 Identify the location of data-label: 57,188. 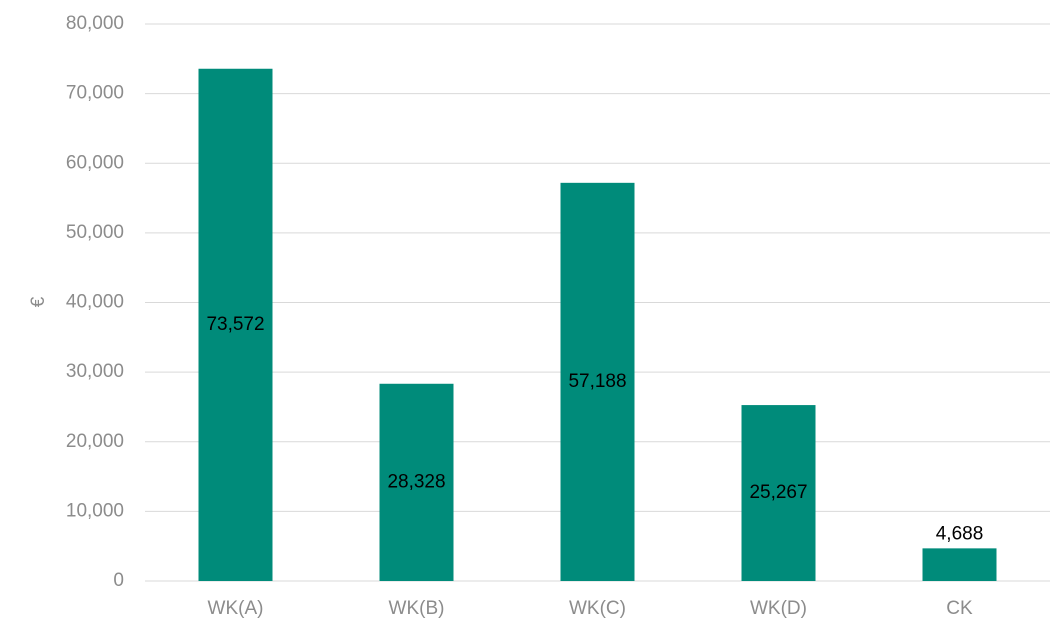
(597, 381).